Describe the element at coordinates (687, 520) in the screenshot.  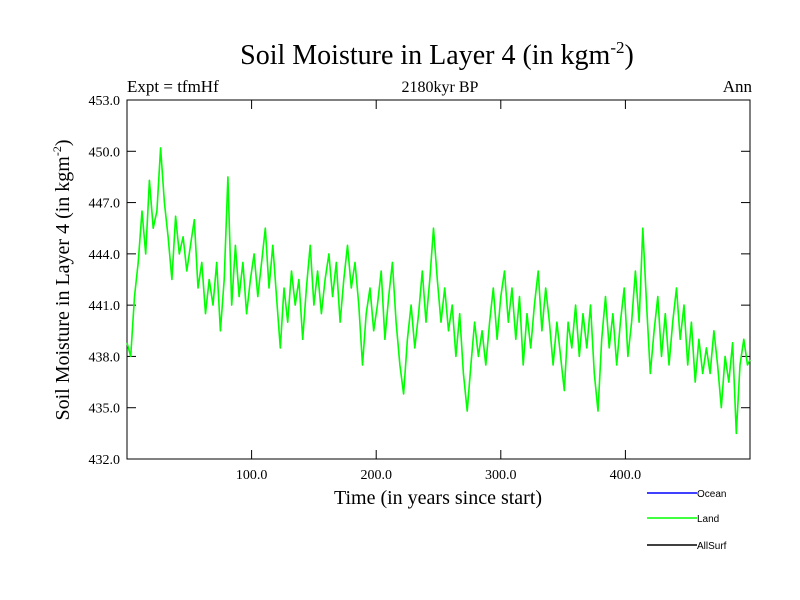
I see `legend: Ocean Land AllSurf` at that location.